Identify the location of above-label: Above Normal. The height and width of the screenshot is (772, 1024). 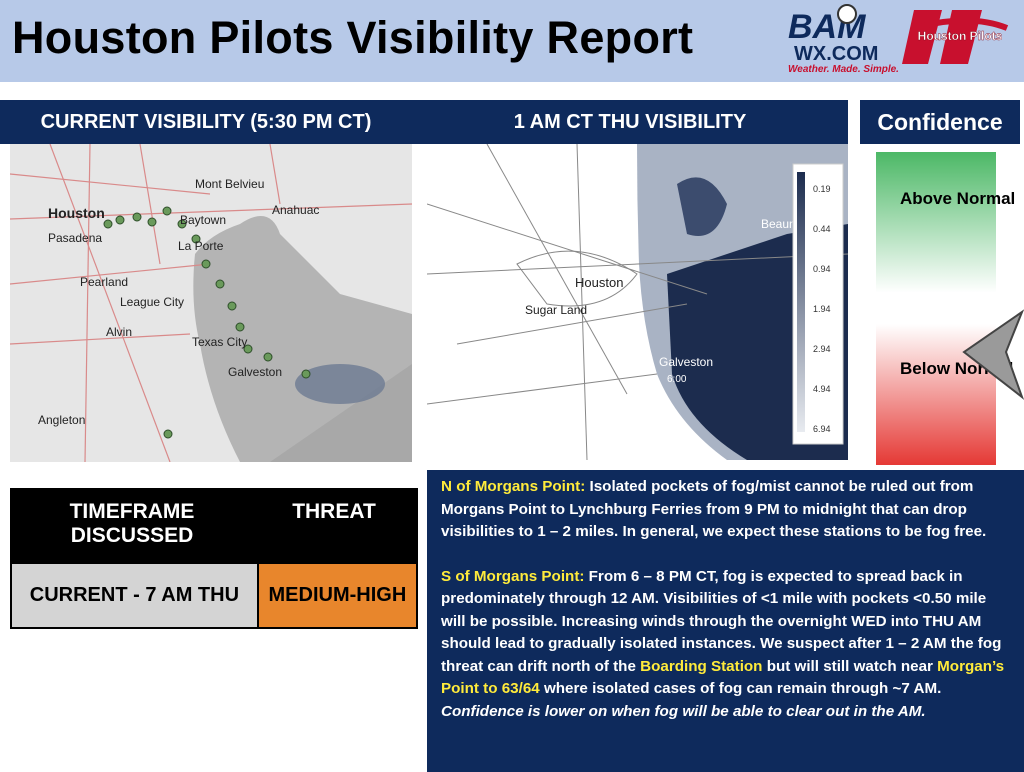
(957, 198).